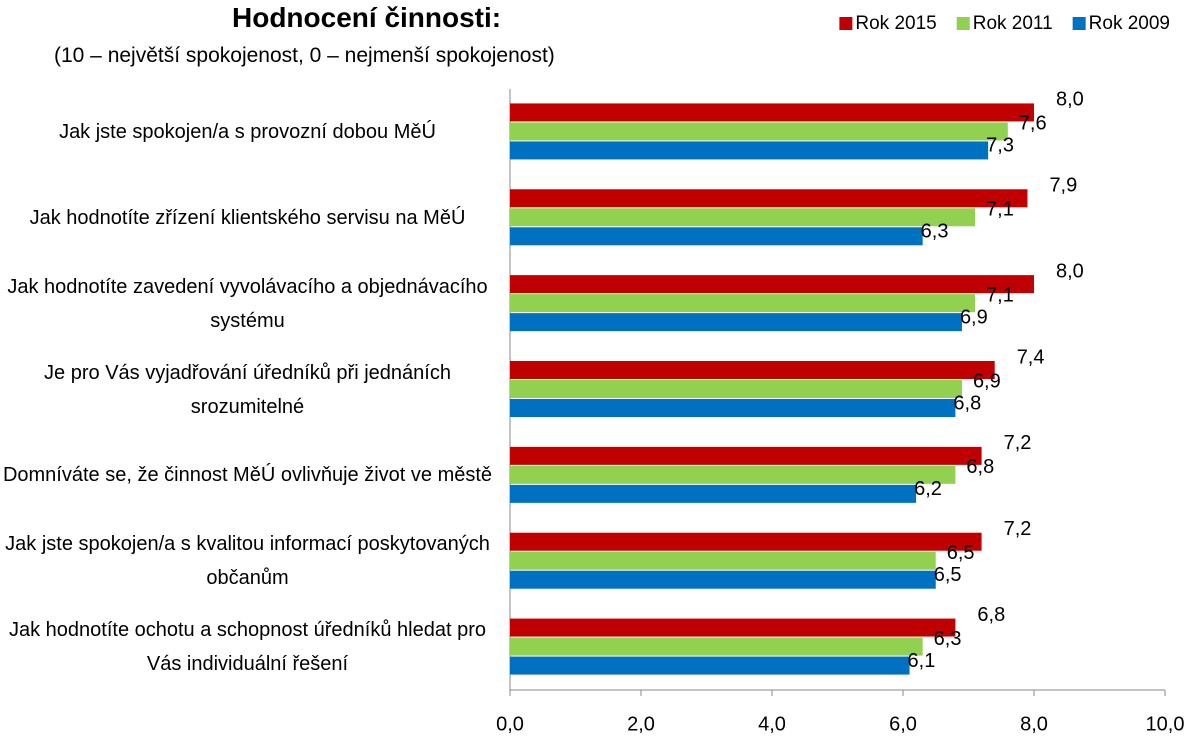 The height and width of the screenshot is (740, 1192). Describe the element at coordinates (928, 489) in the screenshot. I see `data-label: 6,2` at that location.